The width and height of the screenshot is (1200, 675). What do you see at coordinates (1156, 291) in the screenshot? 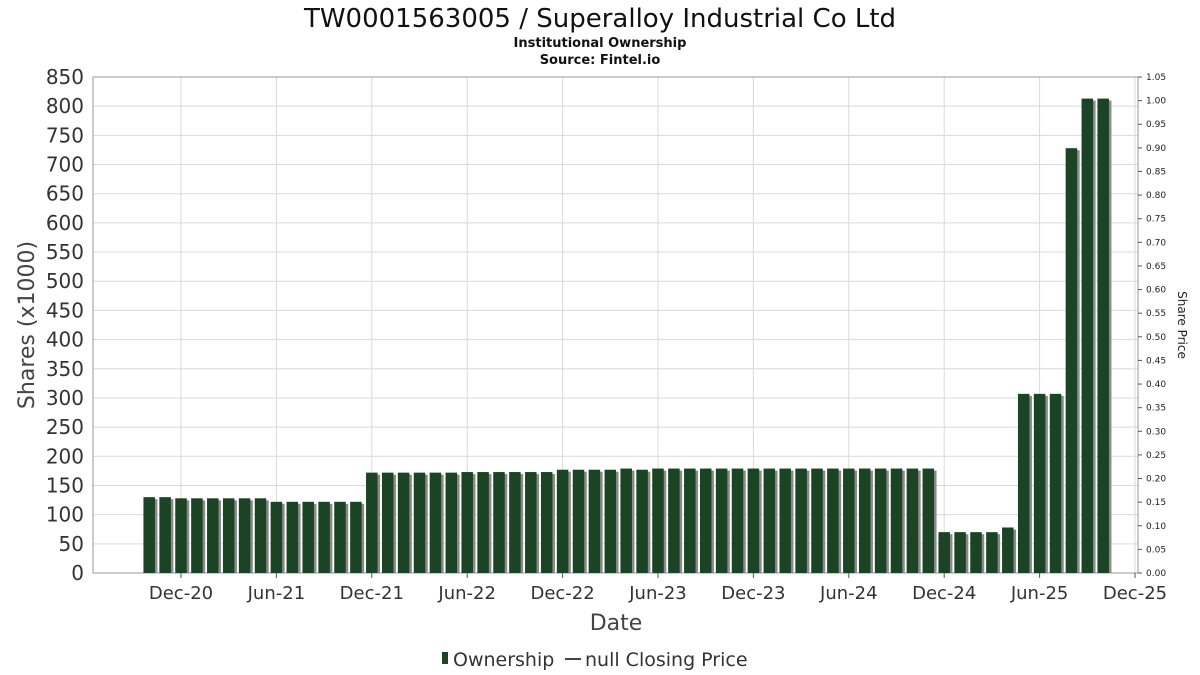
I see `y2-tick-label: 0.60` at bounding box center [1156, 291].